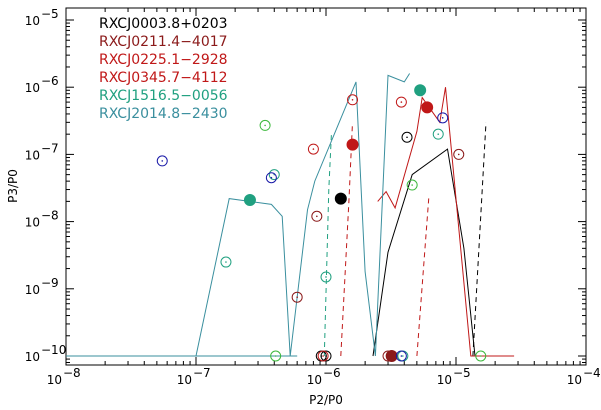 The width and height of the screenshot is (601, 410). Describe the element at coordinates (462, 373) in the screenshot. I see `x-tick-label-exp: −5` at that location.